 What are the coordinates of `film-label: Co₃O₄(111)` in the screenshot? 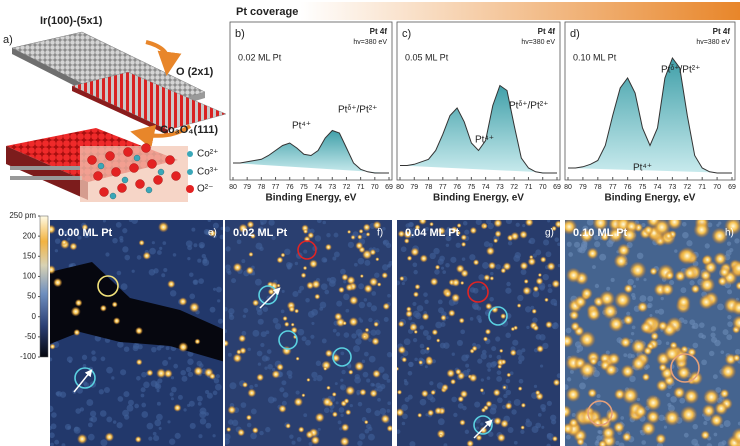 It's located at (189, 130).